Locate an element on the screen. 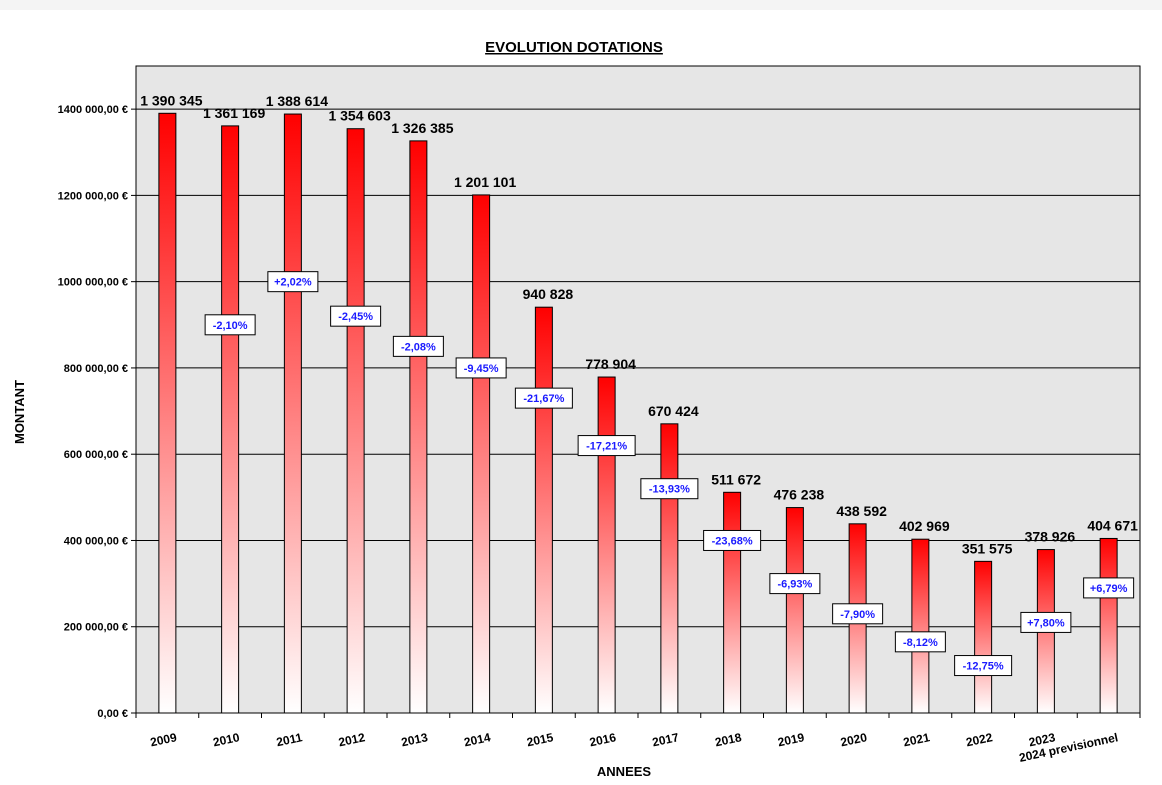  y-tick-label: 800 000,00 € is located at coordinates (96, 369).